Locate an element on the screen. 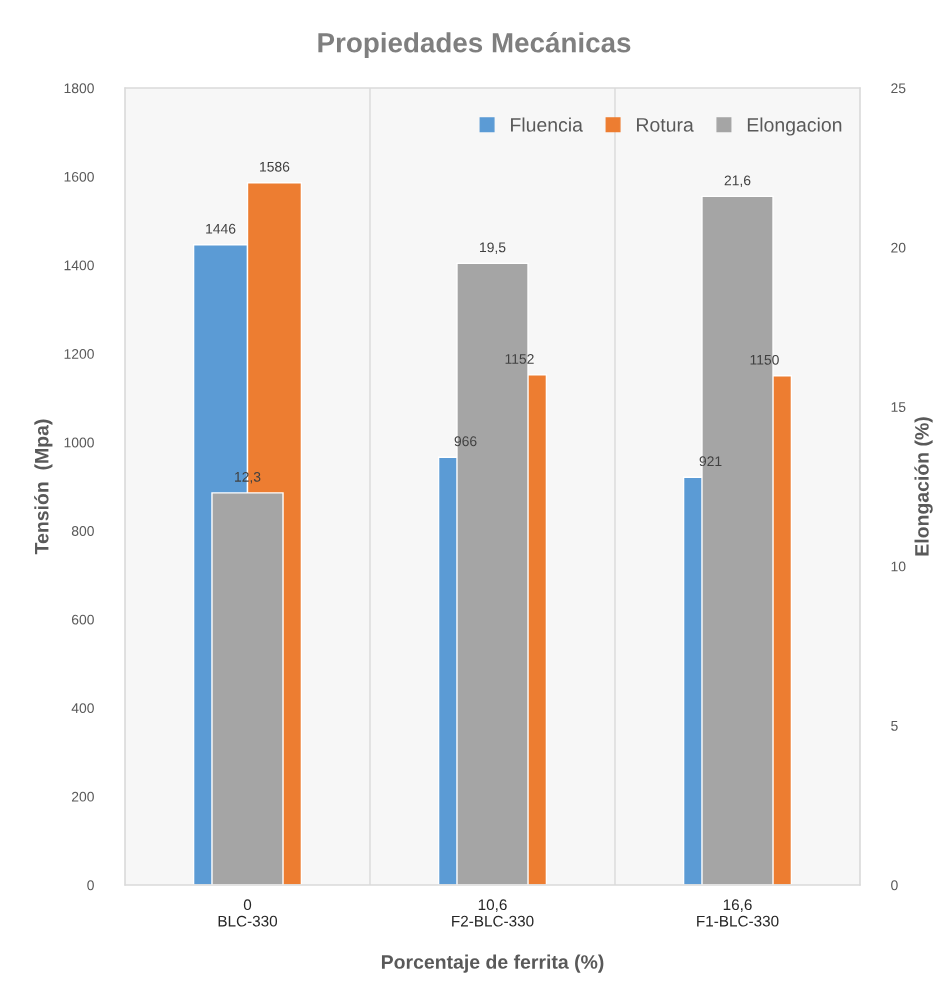  y-tick-label: 200 is located at coordinates (82, 796).